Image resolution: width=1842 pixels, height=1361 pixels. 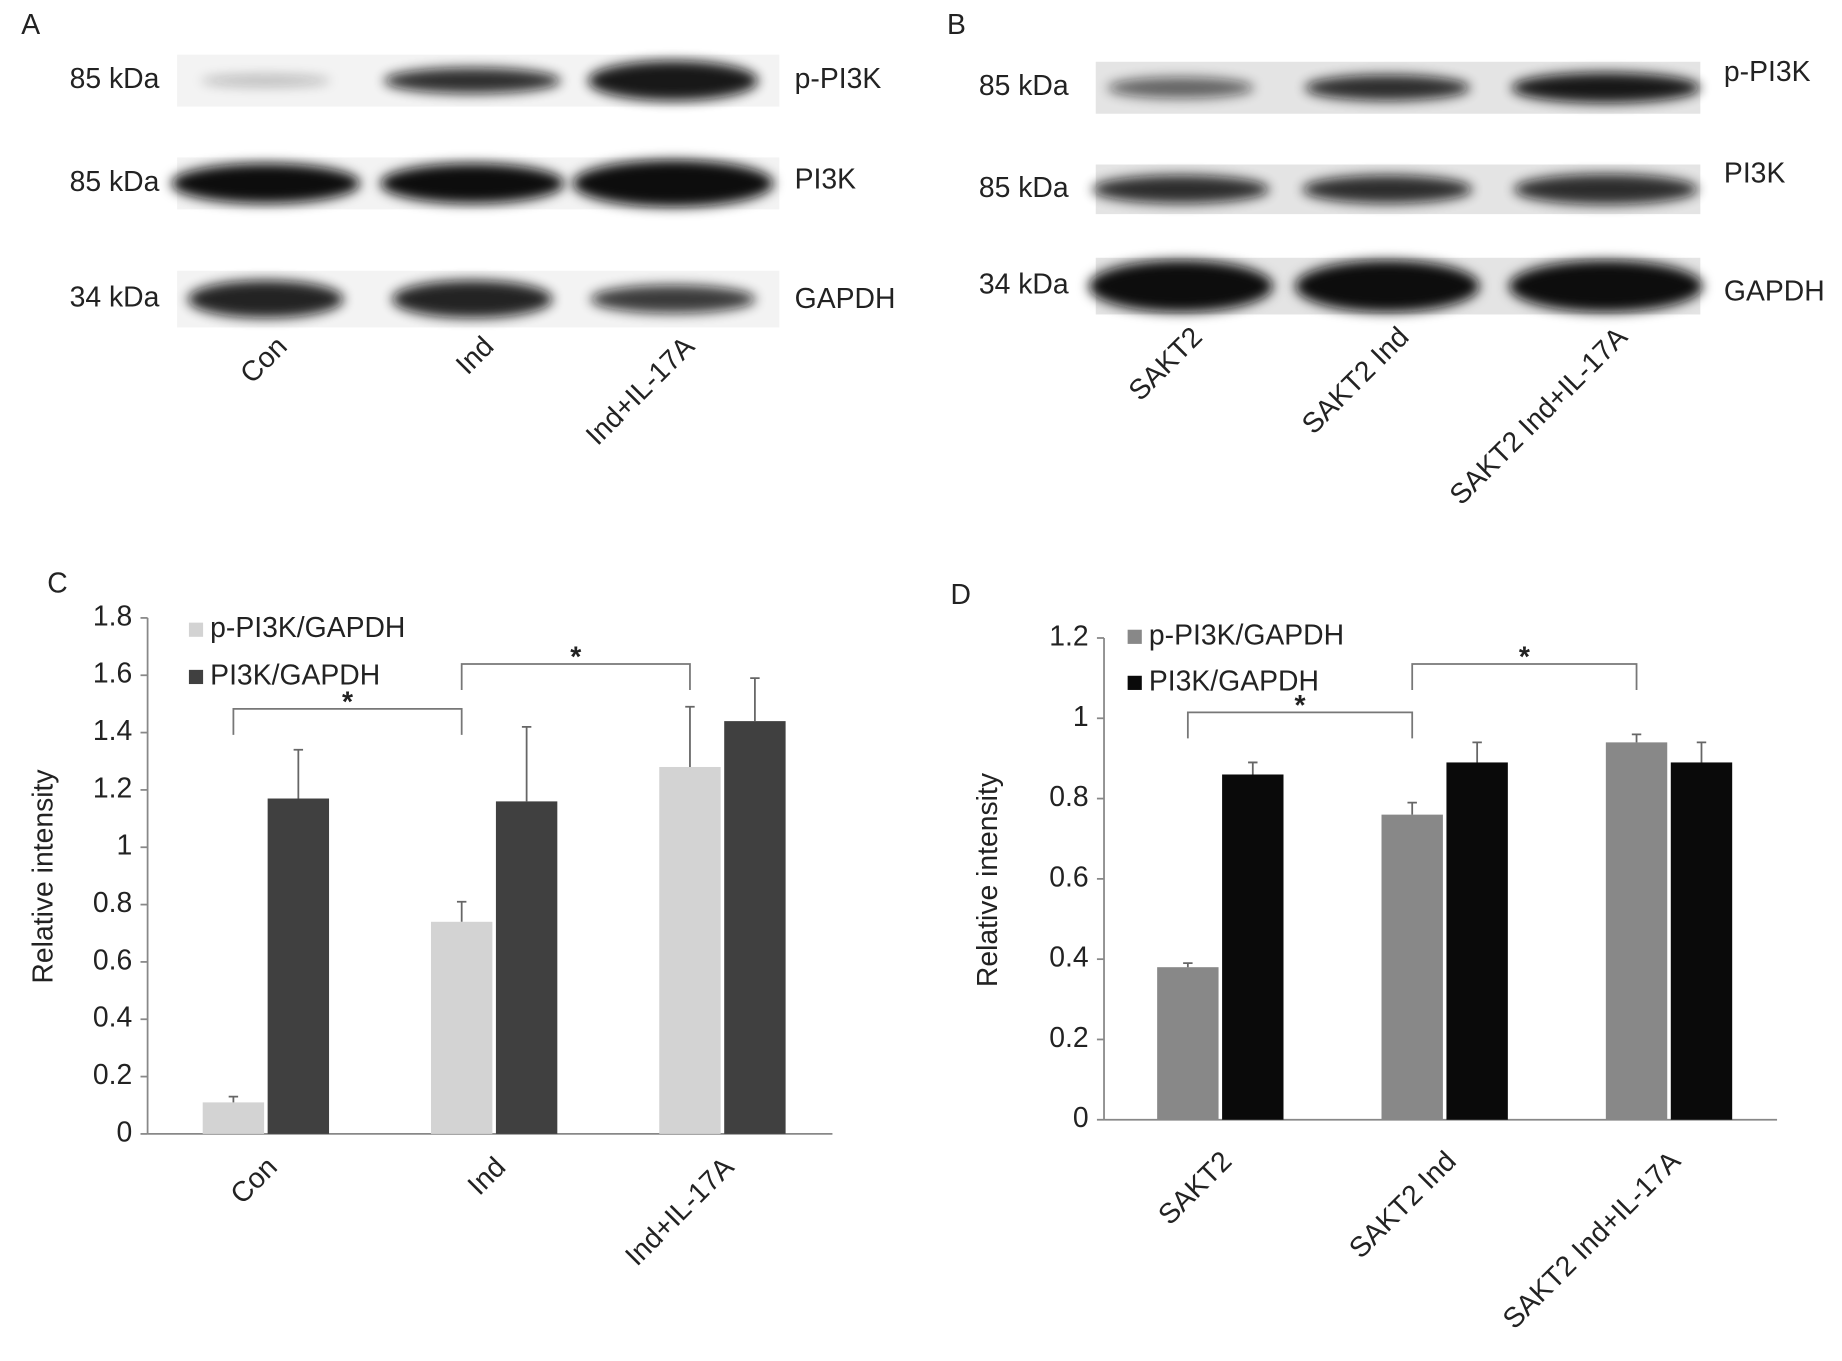 I want to click on x-tick-label: SAKT2 Ind, so click(x=1403, y=1205).